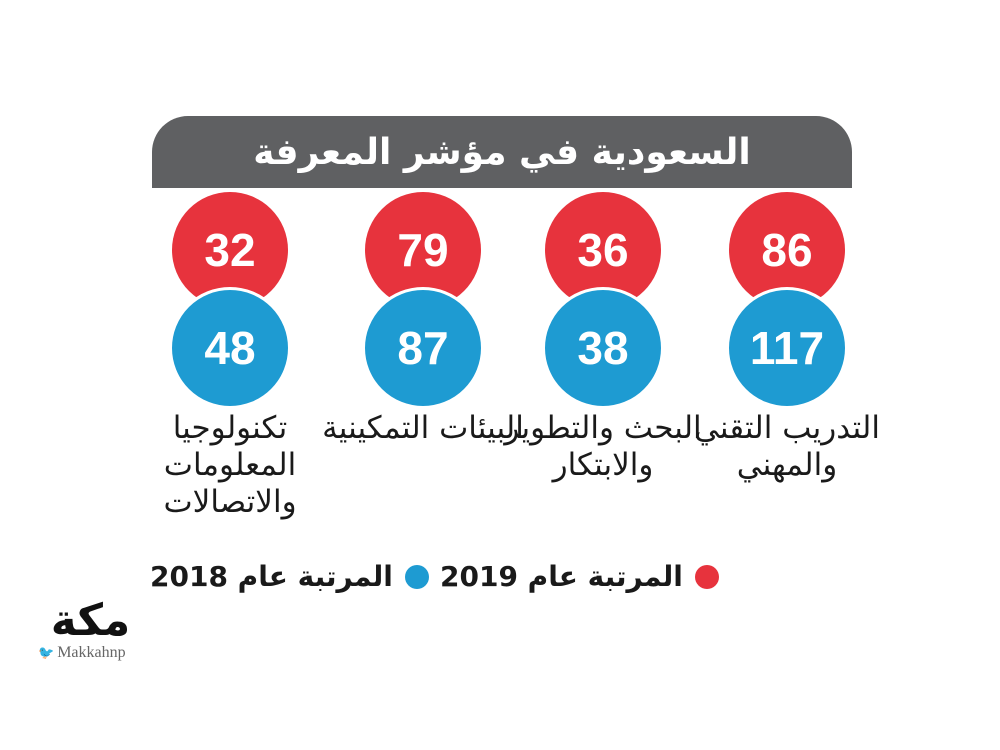 Image resolution: width=1000 pixels, height=750 pixels. I want to click on chart-title-bar: السعودية في مؤشر المعرفة, so click(502, 152).